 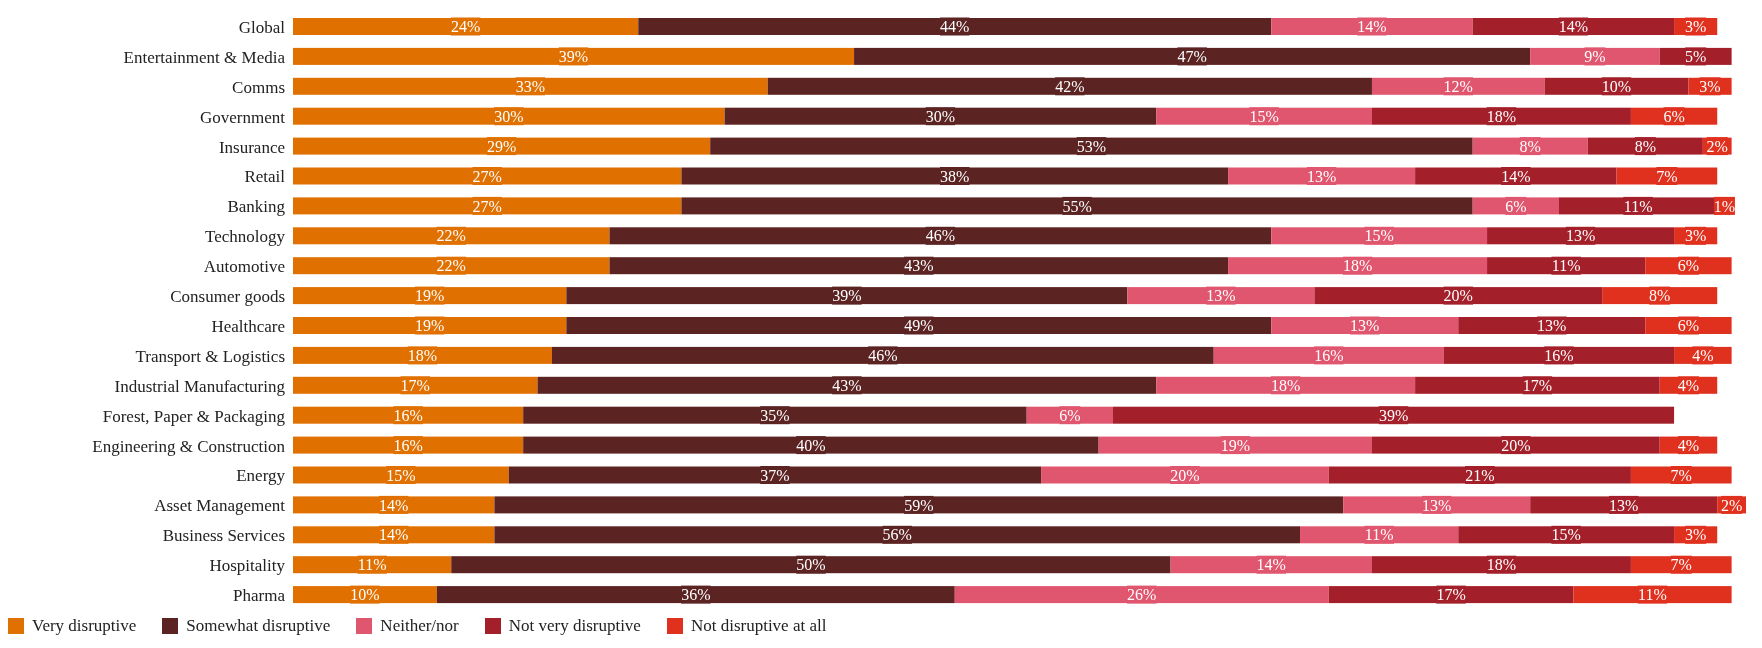 What do you see at coordinates (210, 356) in the screenshot?
I see `y-tick-label: Transport & Logistics` at bounding box center [210, 356].